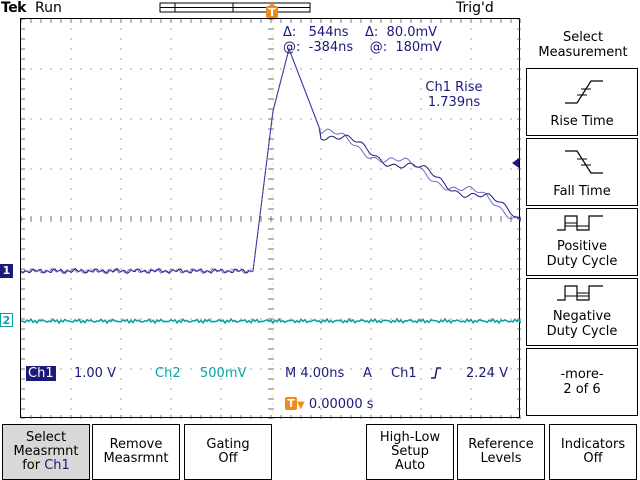  What do you see at coordinates (235, 7) in the screenshot?
I see `record-view-bar` at bounding box center [235, 7].